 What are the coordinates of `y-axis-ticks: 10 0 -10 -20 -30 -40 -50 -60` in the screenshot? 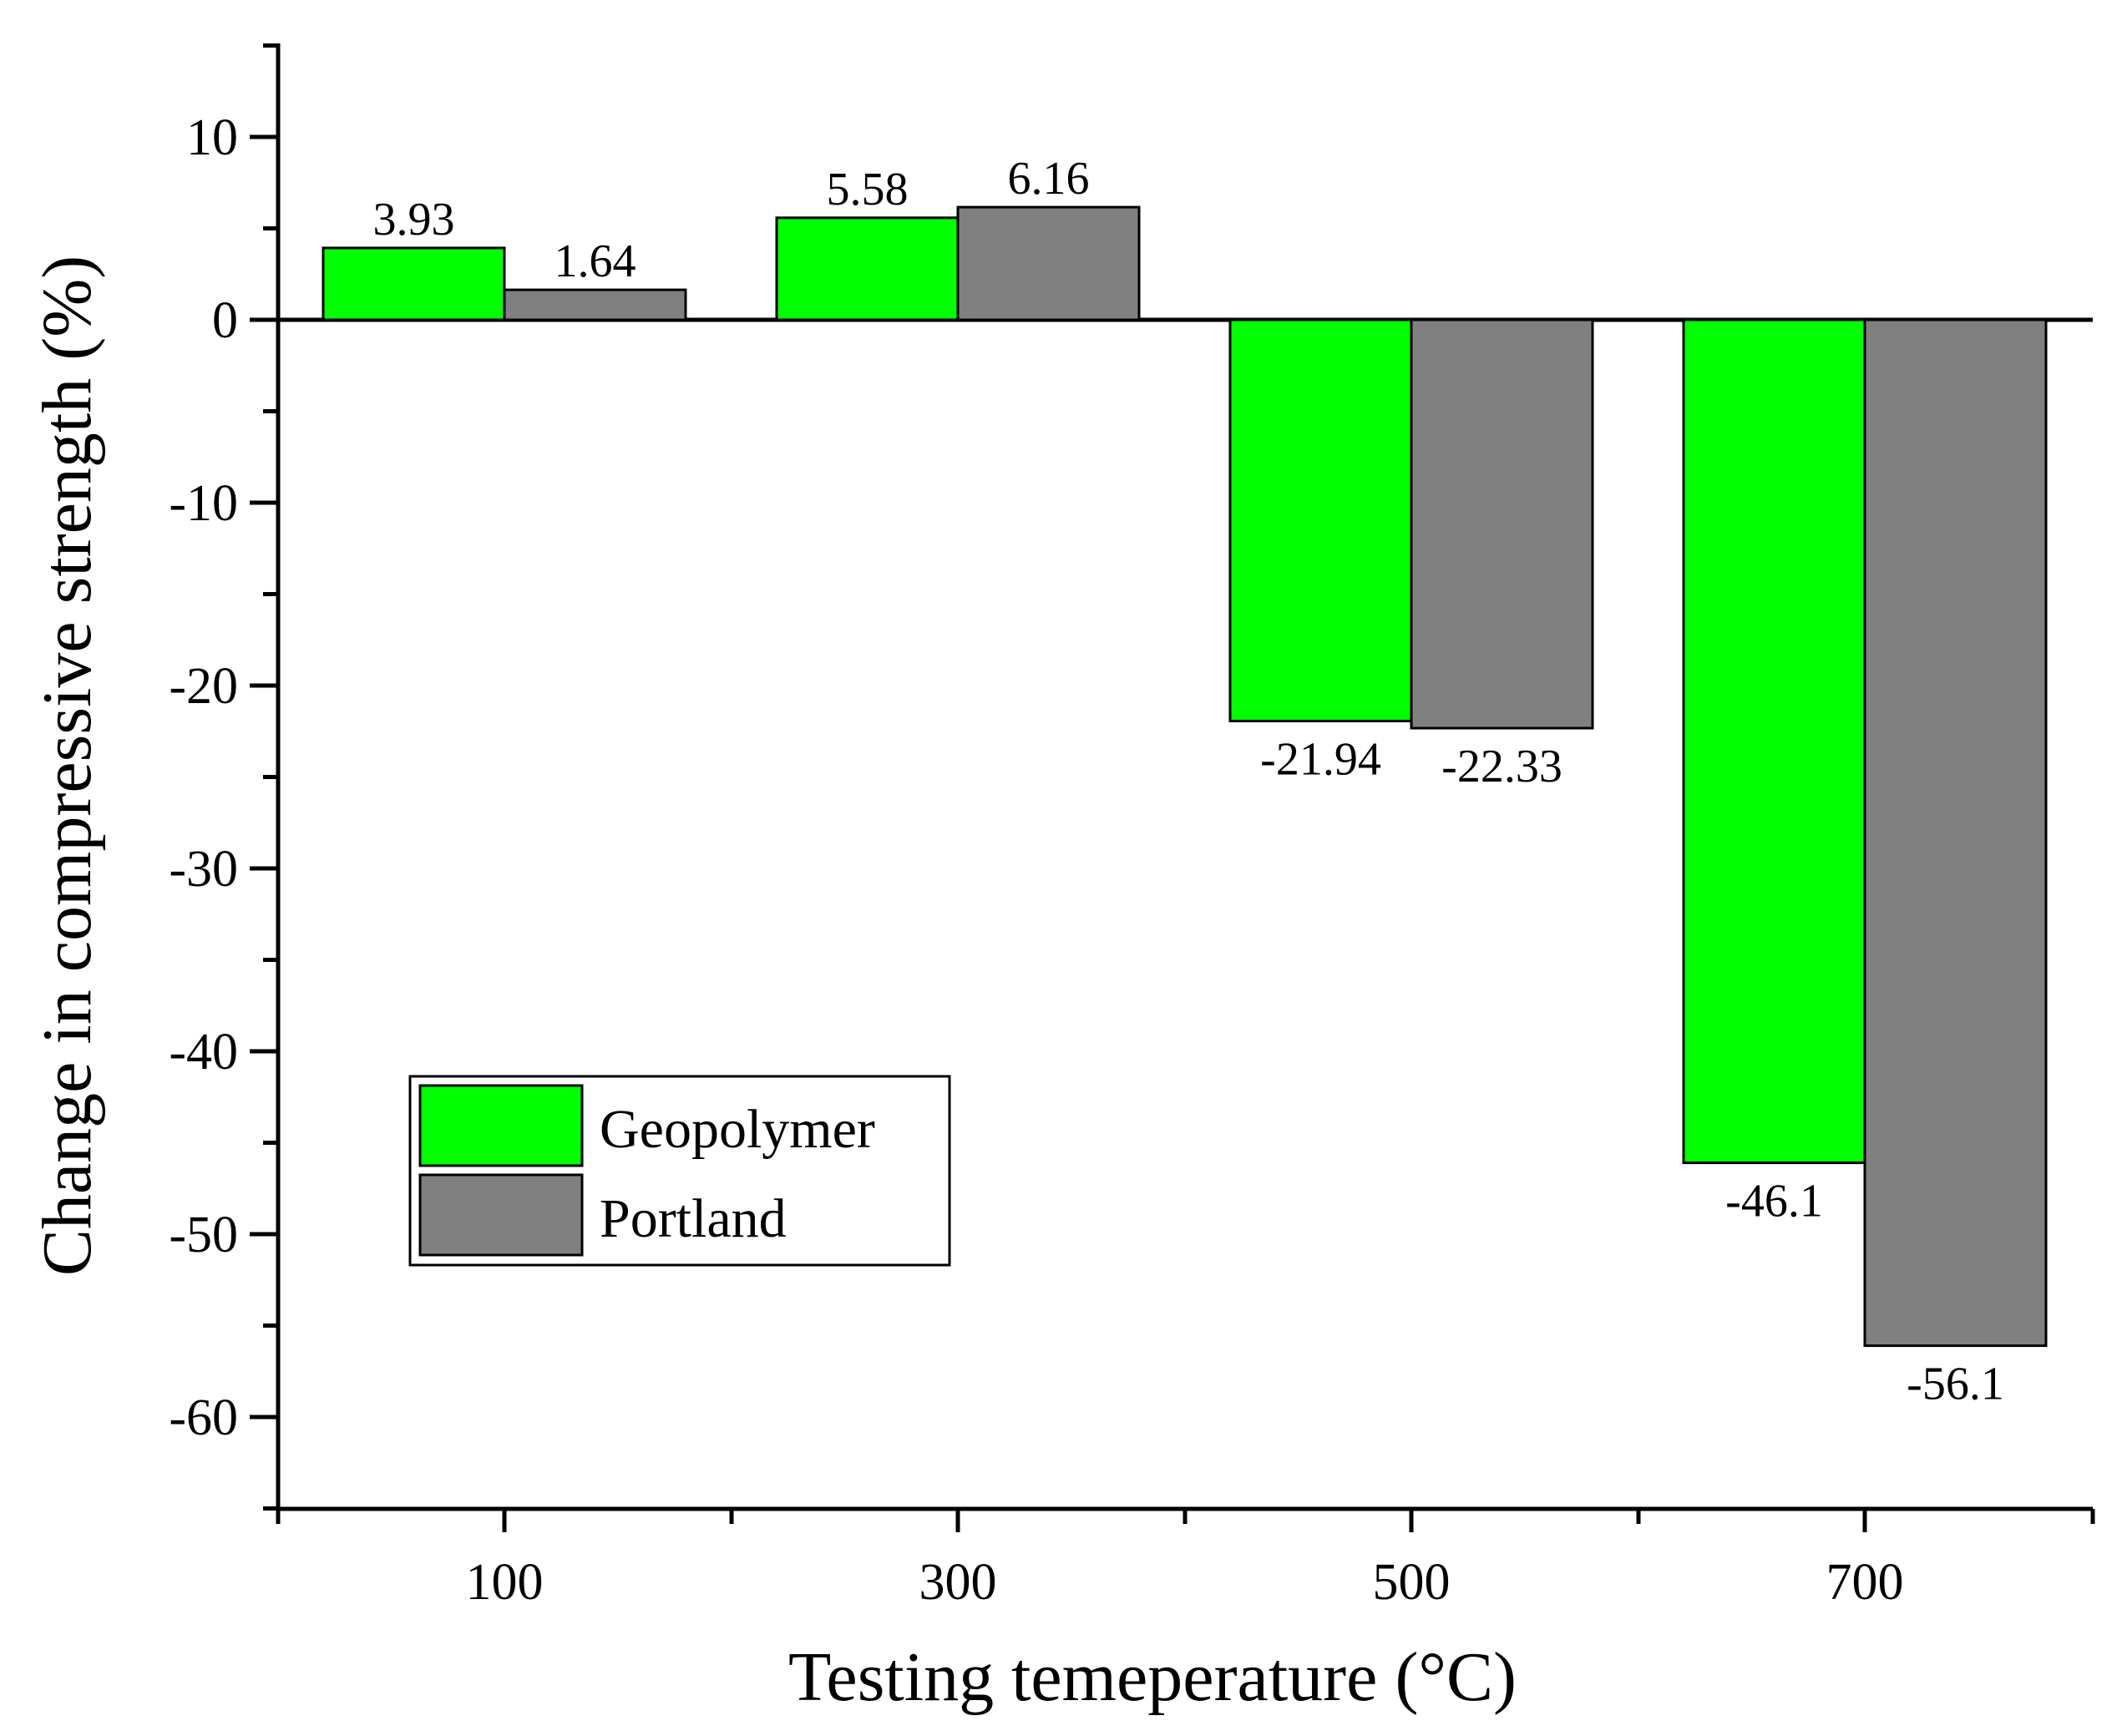 It's located at (223, 777).